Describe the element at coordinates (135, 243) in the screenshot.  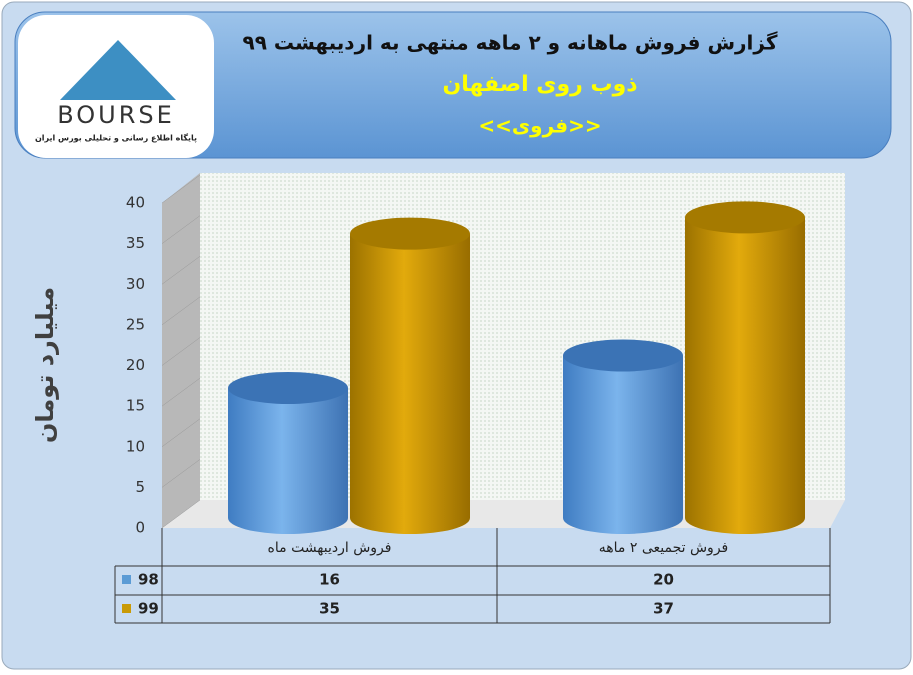
I see `y-tick-label: 35` at that location.